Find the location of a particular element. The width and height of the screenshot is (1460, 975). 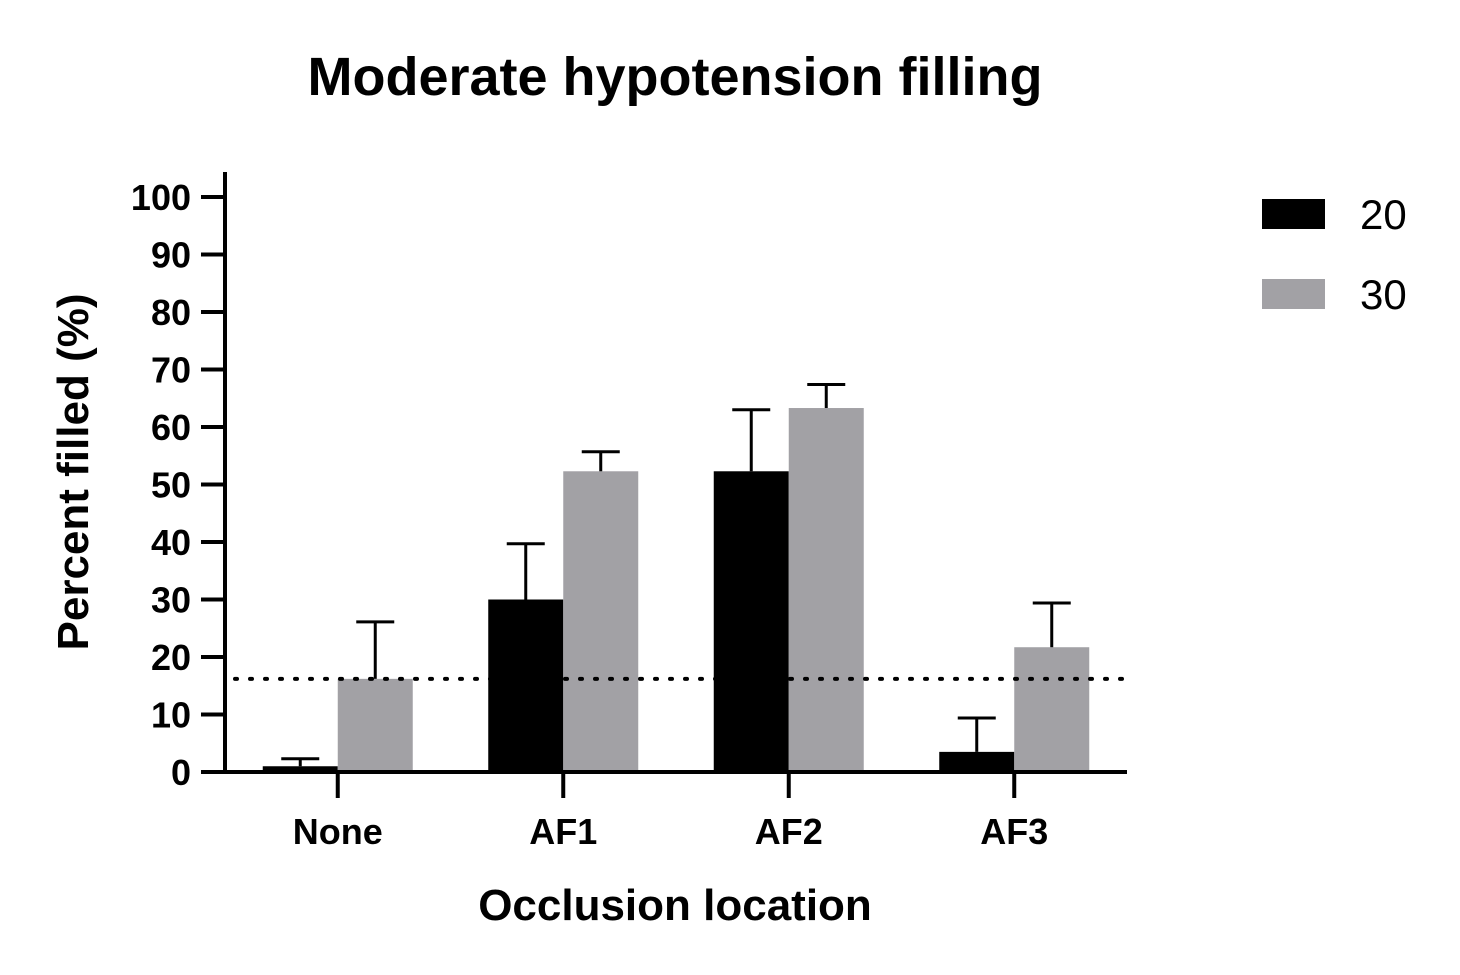

x-tick-label: AF3 is located at coordinates (1014, 831).